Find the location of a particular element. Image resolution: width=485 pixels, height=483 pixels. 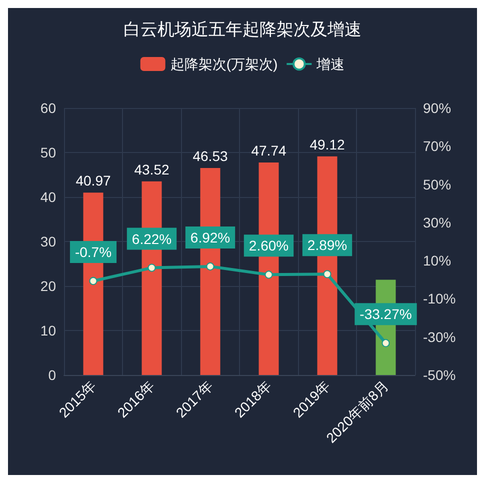

y-tick-label: 40 is located at coordinates (48, 197).